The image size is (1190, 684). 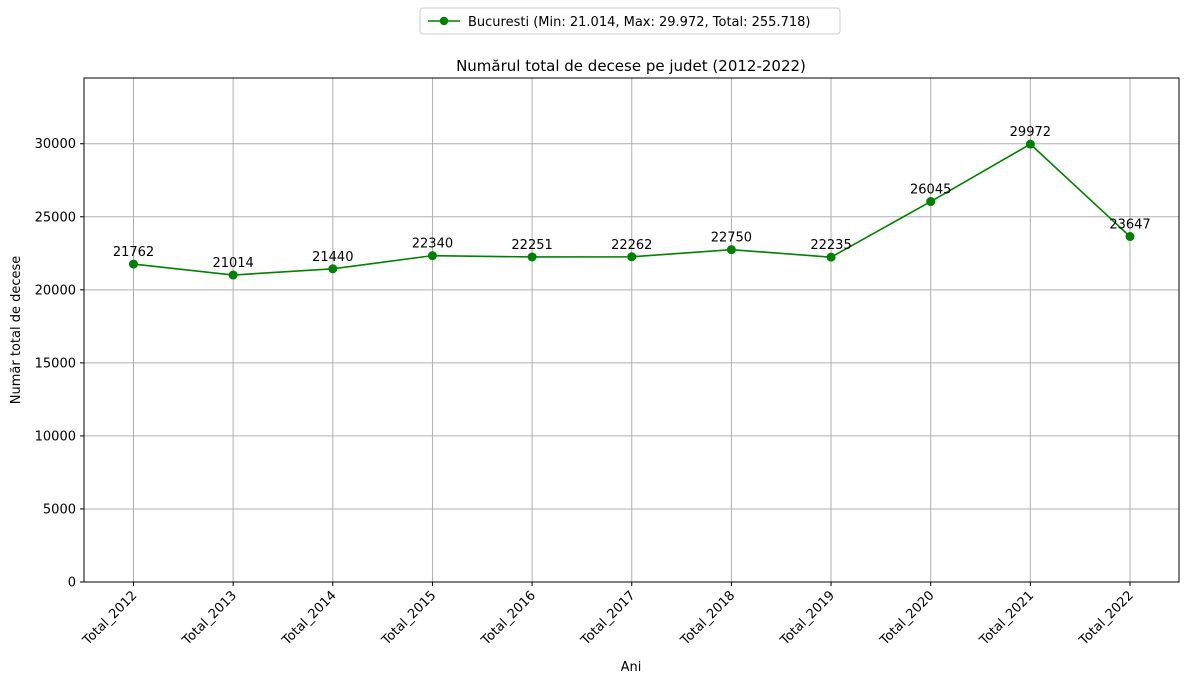 What do you see at coordinates (55, 217) in the screenshot?
I see `y-tick-label: 25000` at bounding box center [55, 217].